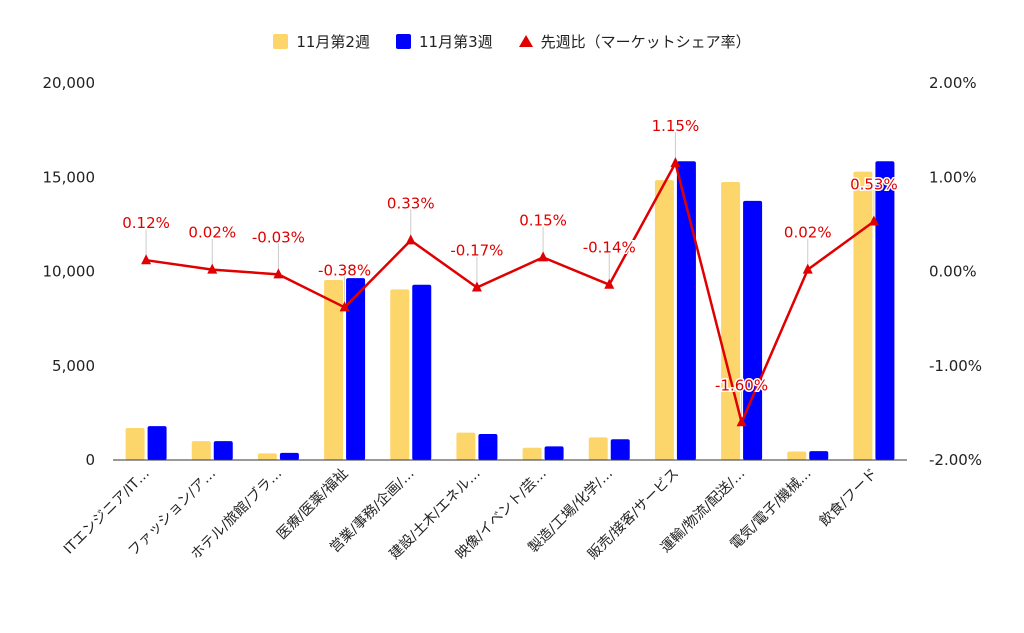 This screenshot has width=1024, height=633. Describe the element at coordinates (69, 272) in the screenshot. I see `y-left-tick-label: 10,000` at that location.